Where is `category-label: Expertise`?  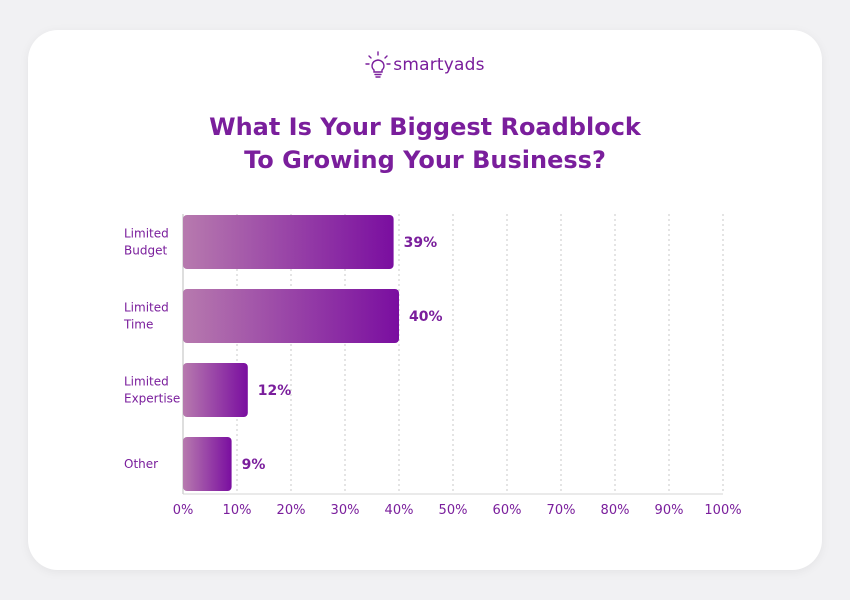 category-label: Expertise is located at coordinates (152, 399).